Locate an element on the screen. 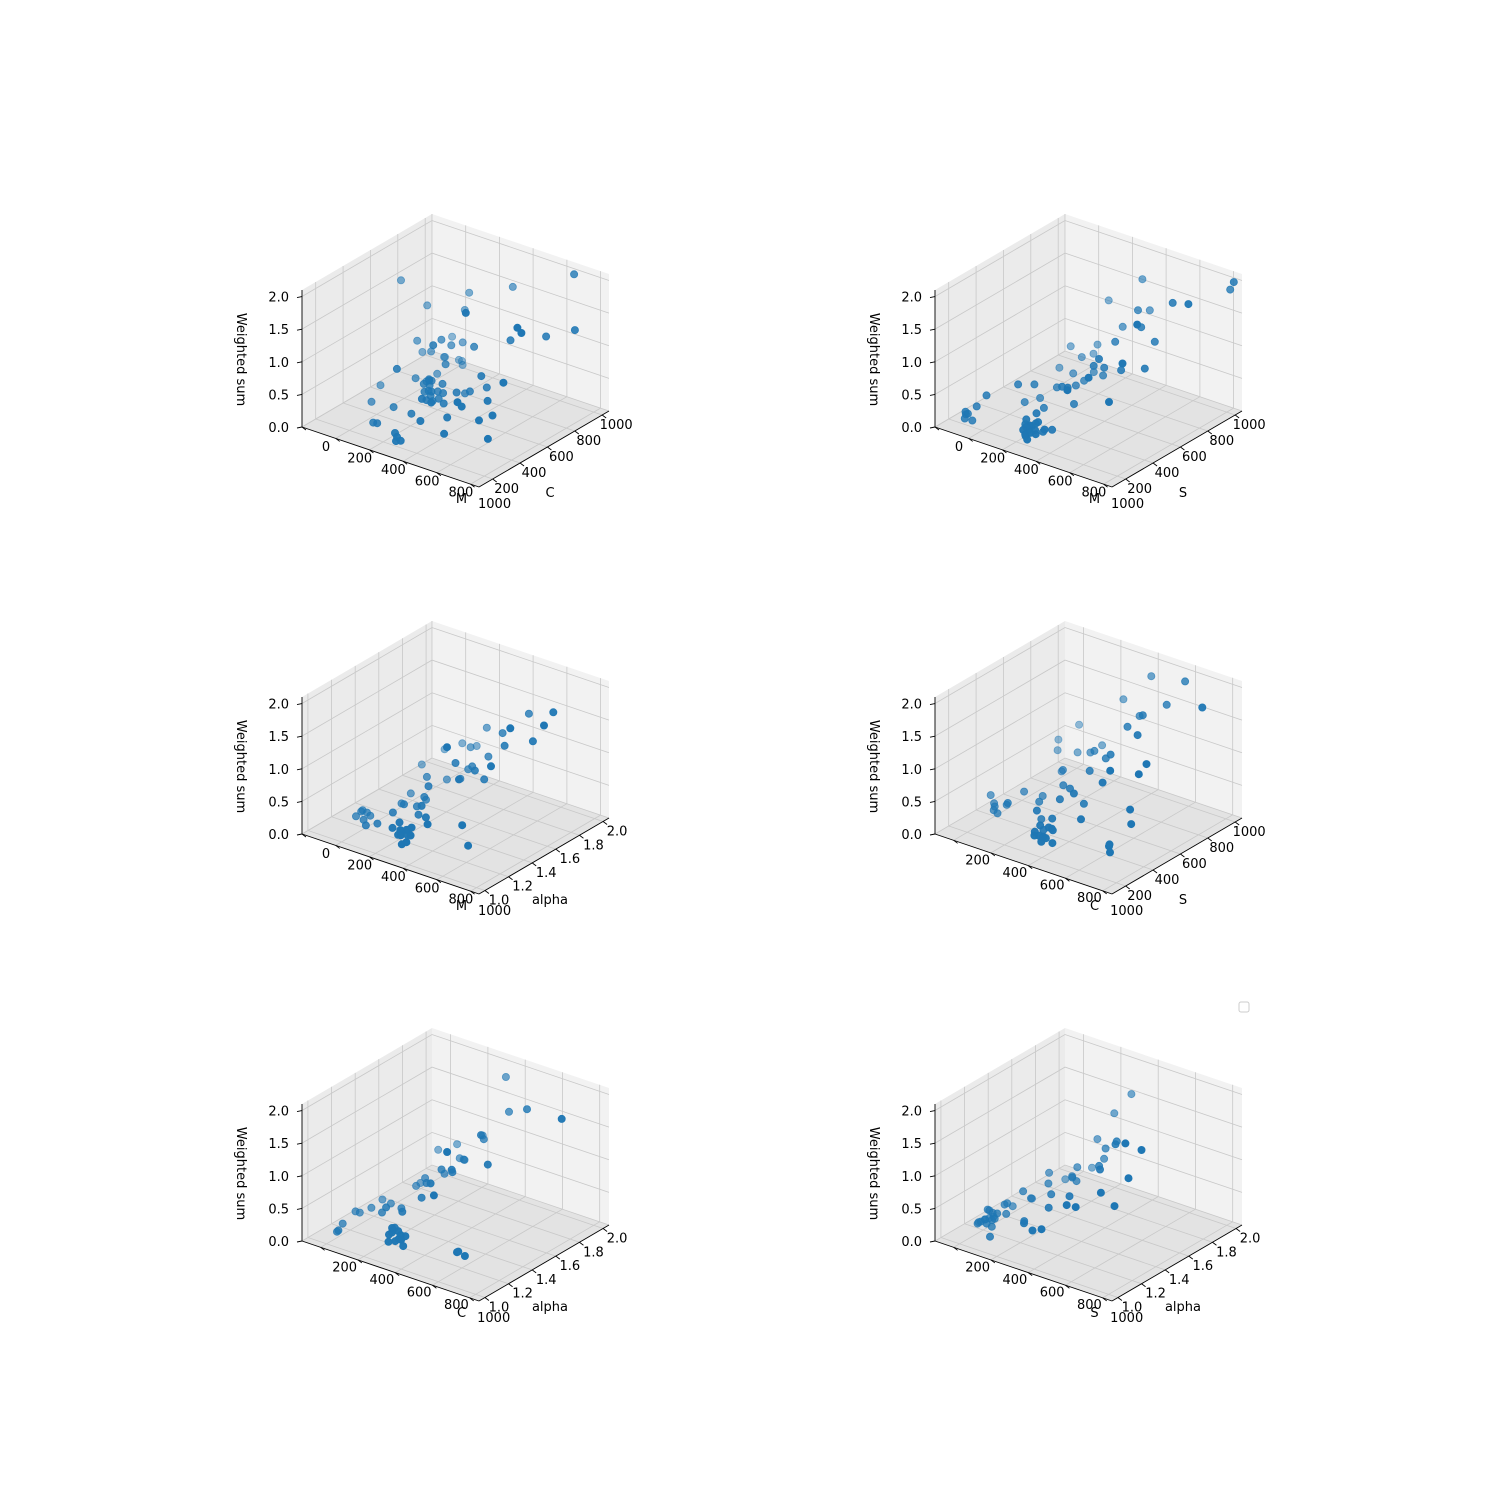  z-axis-label: Weighted sum is located at coordinates (240, 1173).